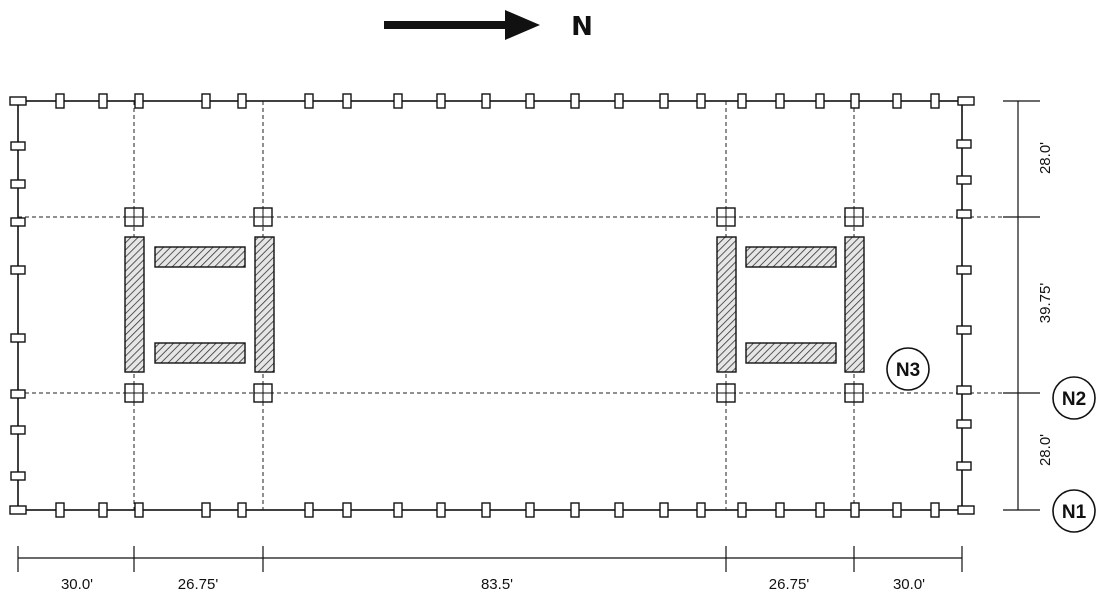 This screenshot has height=603, width=1100. I want to click on dim-label-y2: 39.75', so click(1045, 303).